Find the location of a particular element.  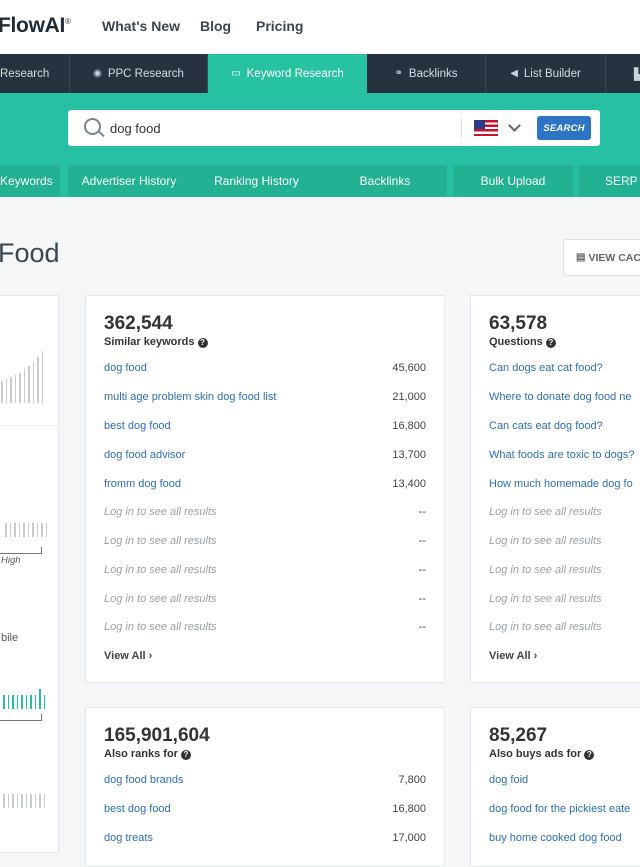

tab-ppc-research: ◉ PPC Research is located at coordinates (139, 73).